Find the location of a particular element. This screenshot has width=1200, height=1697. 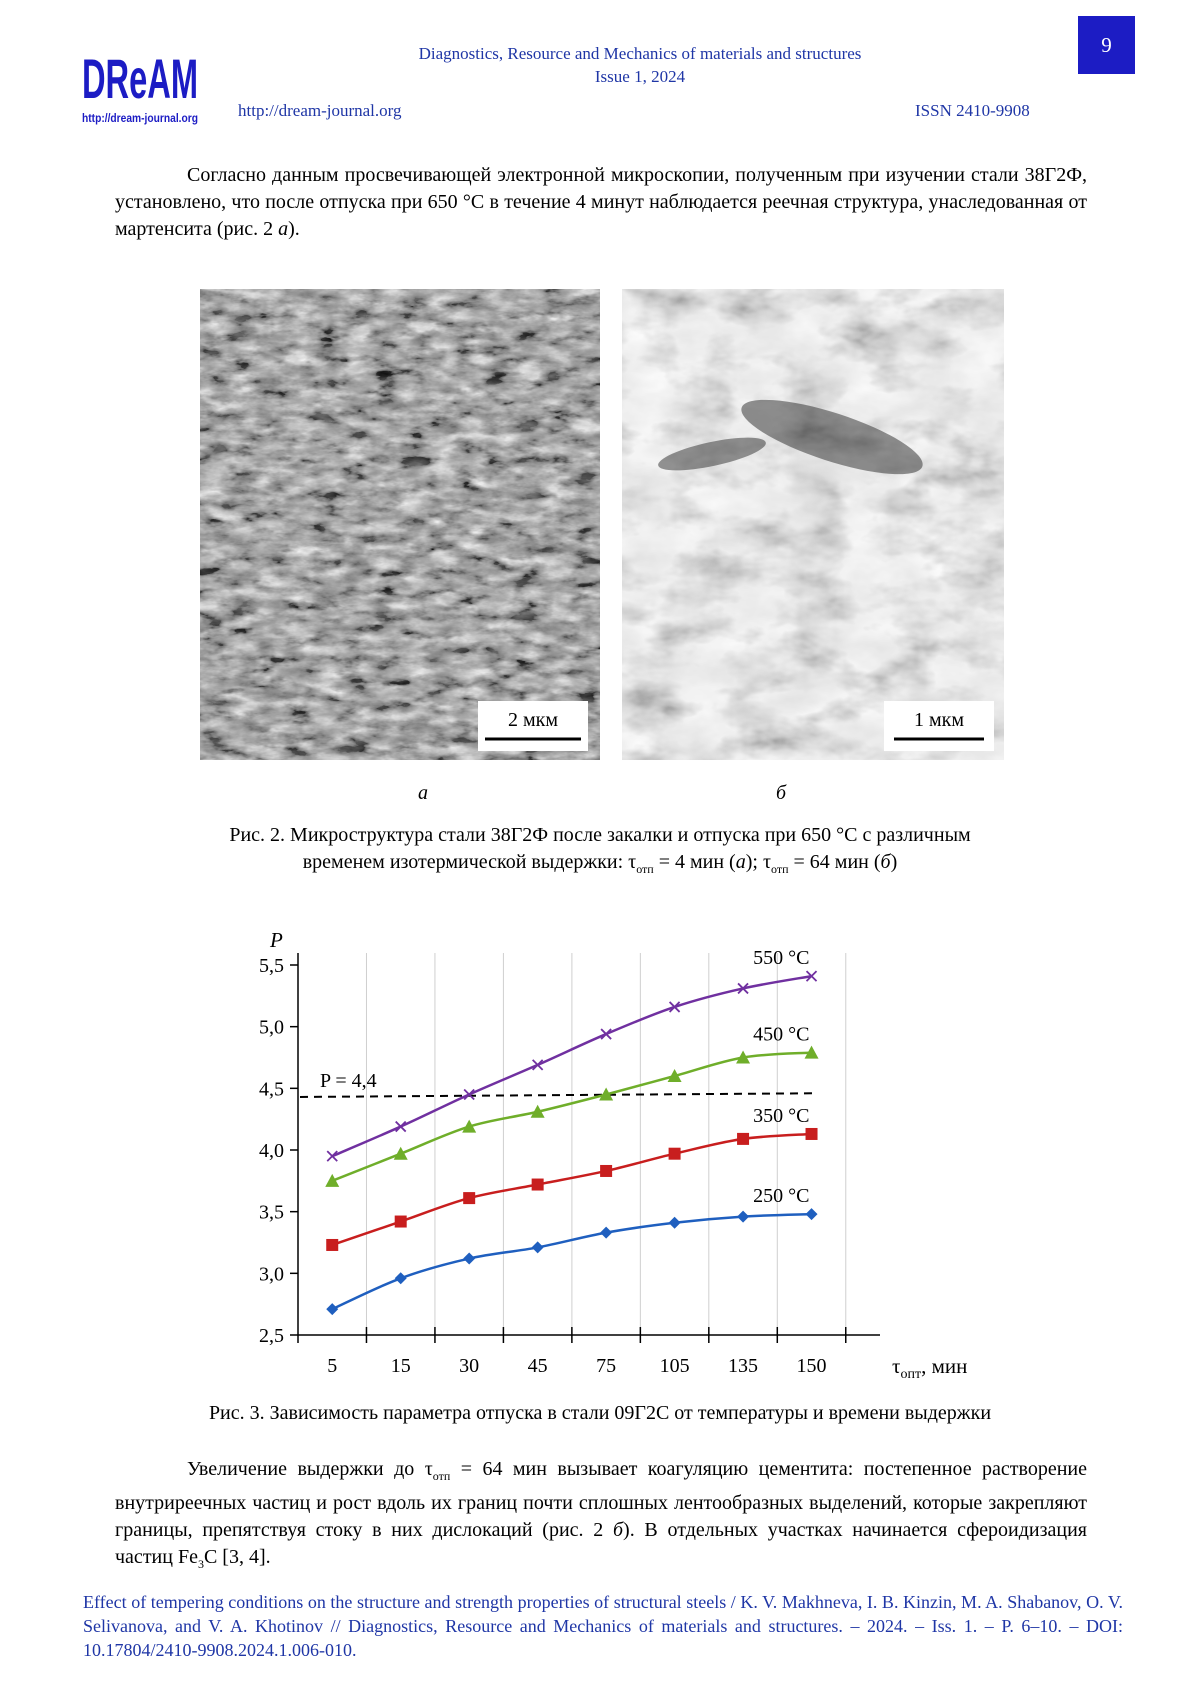

series-label: 450 °С is located at coordinates (781, 1035).